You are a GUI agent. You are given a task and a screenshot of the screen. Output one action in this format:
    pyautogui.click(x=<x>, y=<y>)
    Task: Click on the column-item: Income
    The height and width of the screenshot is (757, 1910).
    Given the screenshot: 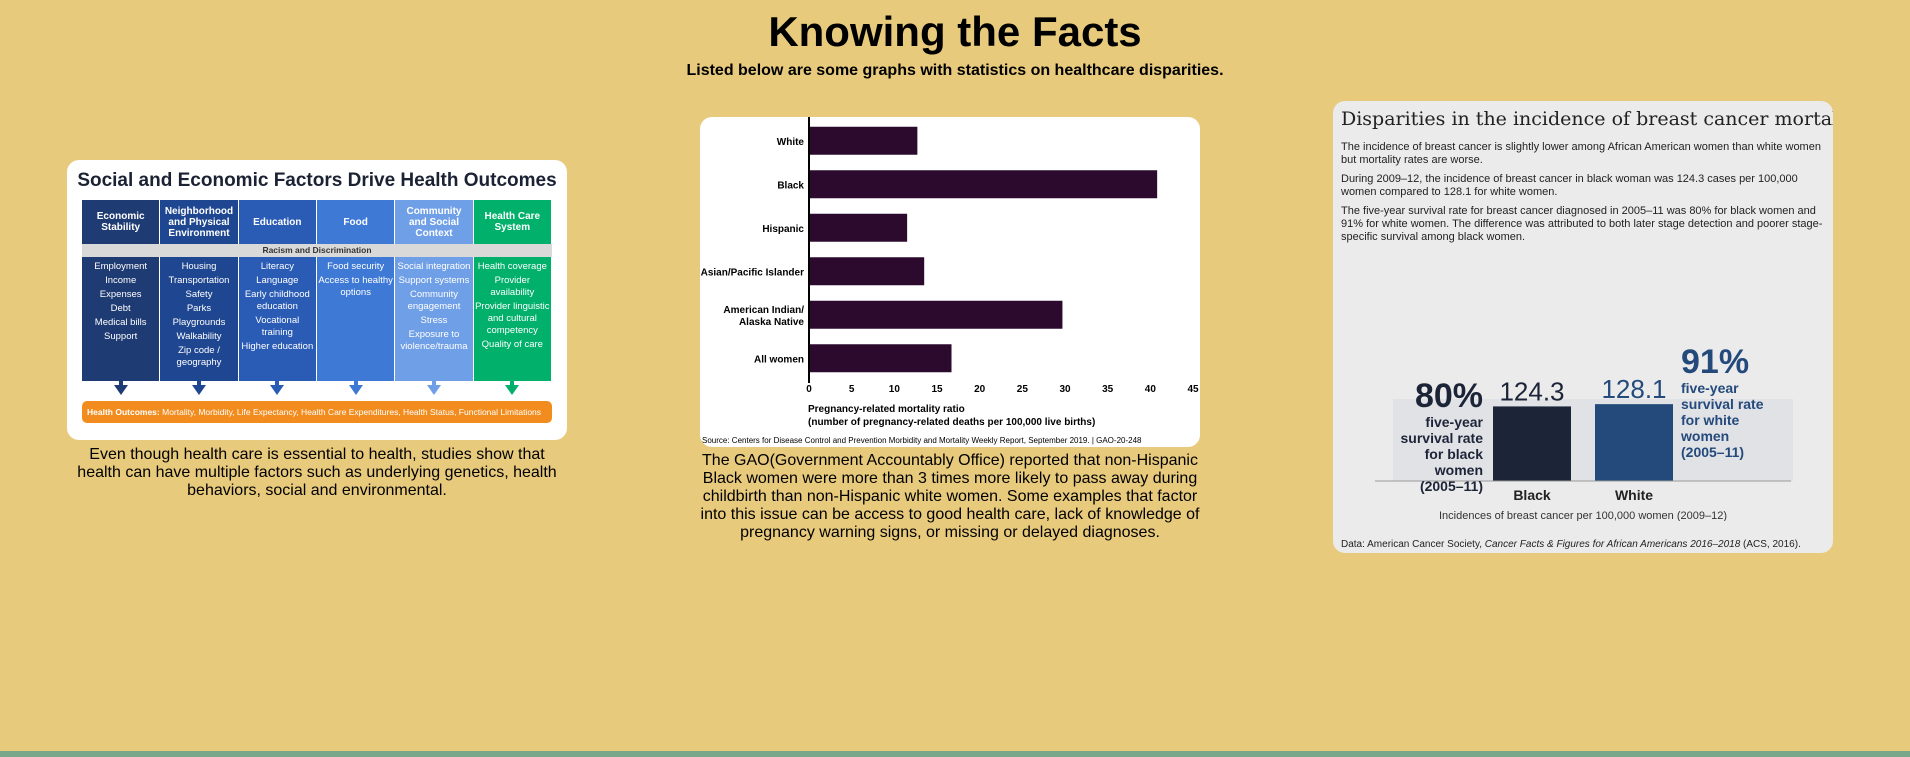 What is the action you would take?
    pyautogui.click(x=121, y=280)
    